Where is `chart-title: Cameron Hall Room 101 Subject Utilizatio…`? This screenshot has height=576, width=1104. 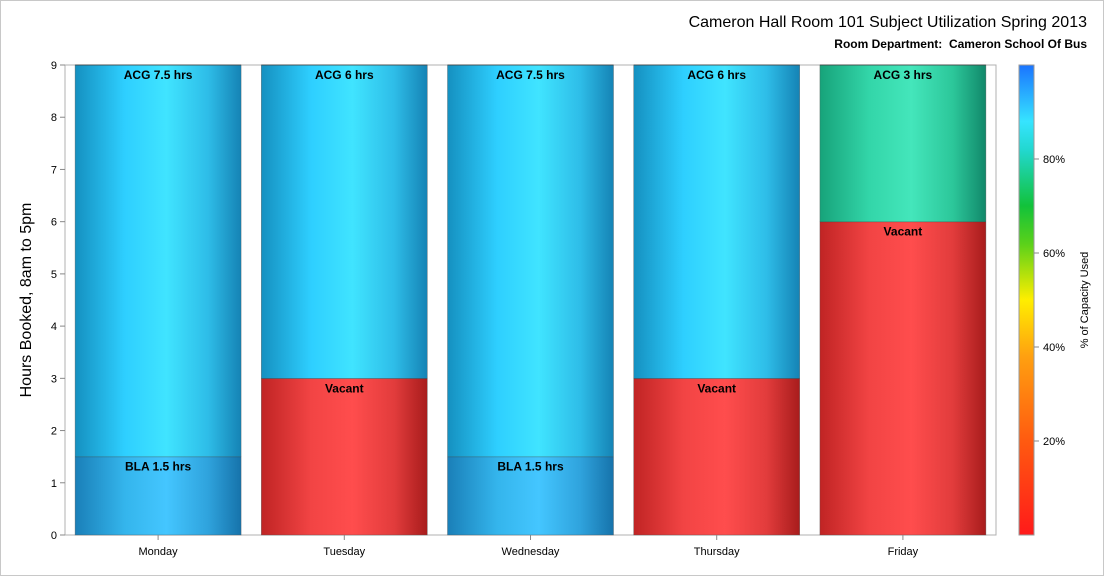
chart-title: Cameron Hall Room 101 Subject Utilizatio… is located at coordinates (887, 22).